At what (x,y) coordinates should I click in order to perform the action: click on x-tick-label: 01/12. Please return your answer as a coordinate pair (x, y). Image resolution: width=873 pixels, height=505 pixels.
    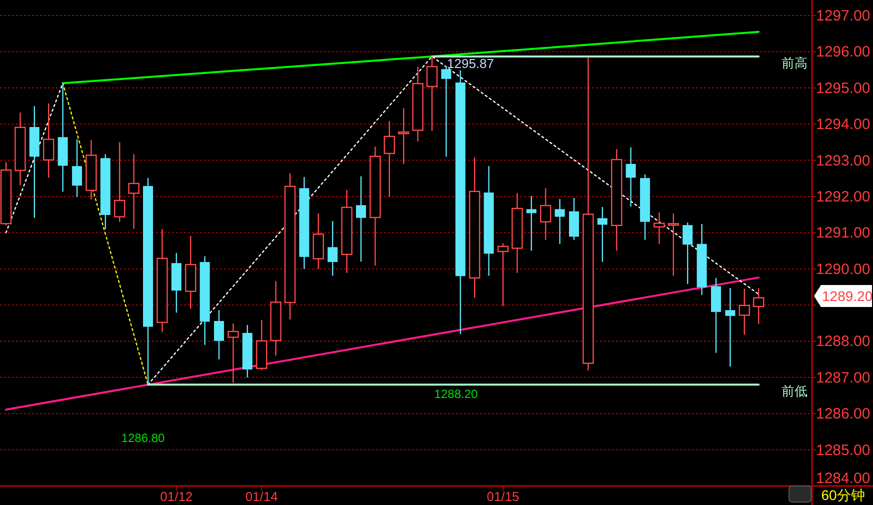
    Looking at the image, I should click on (176, 496).